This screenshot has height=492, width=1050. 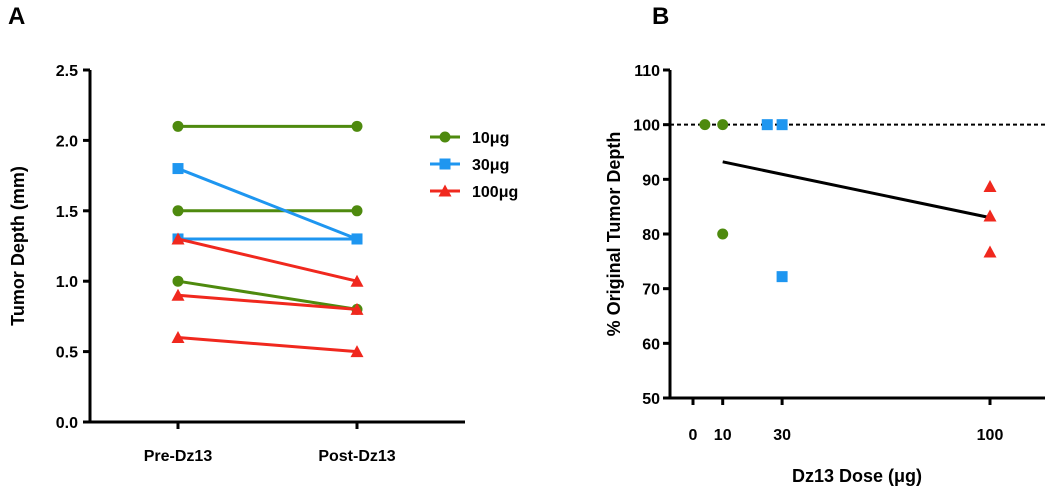 What do you see at coordinates (651, 180) in the screenshot?
I see `b-y-tick-label: 90` at bounding box center [651, 180].